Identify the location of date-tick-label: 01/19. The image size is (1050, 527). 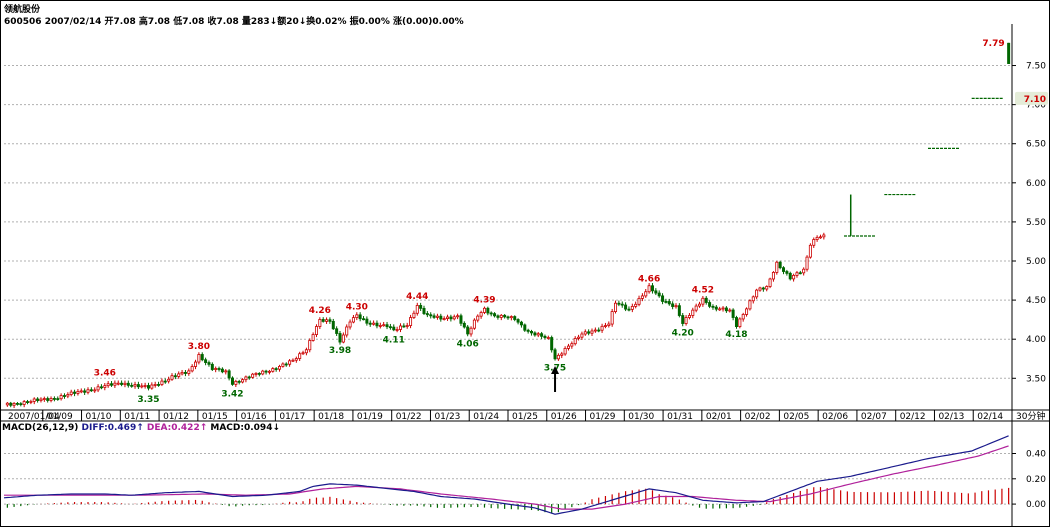
(370, 417).